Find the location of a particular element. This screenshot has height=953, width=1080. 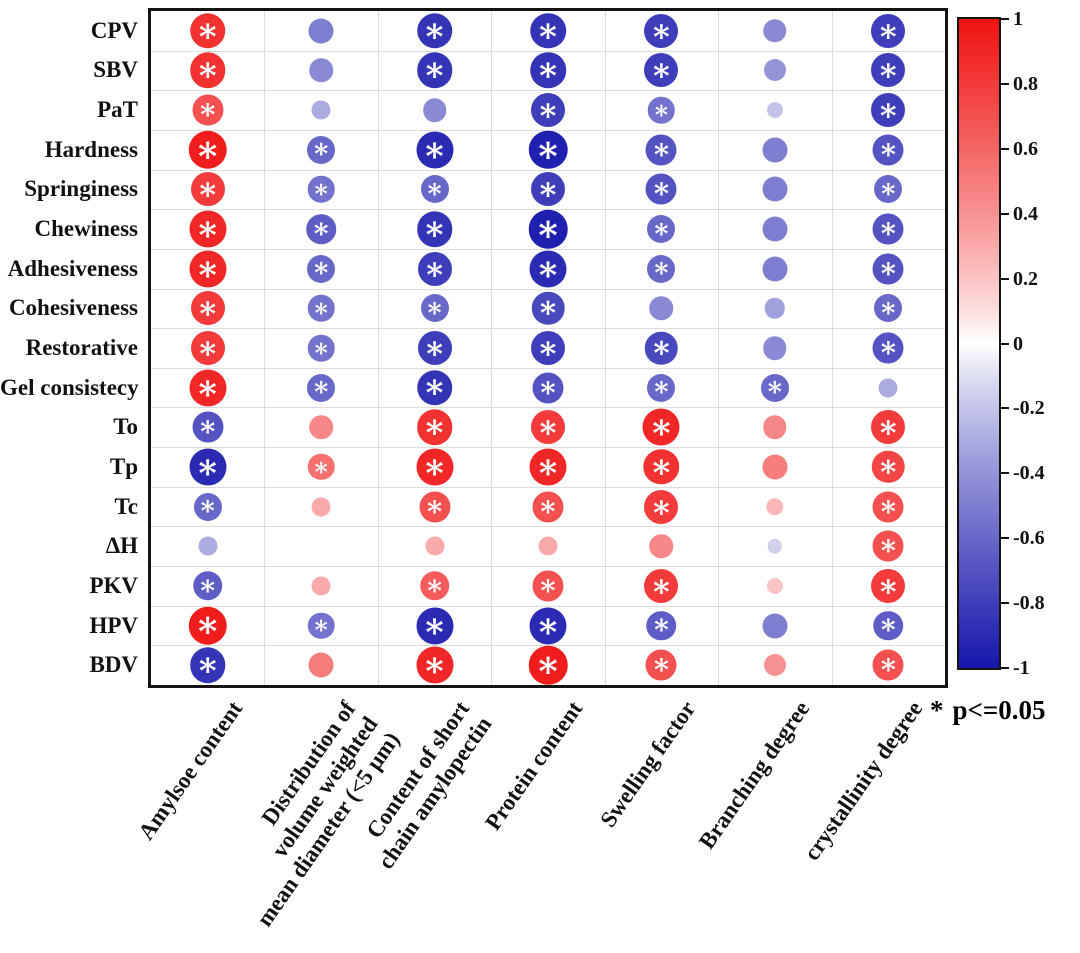

row-label: HPV is located at coordinates (113, 625).